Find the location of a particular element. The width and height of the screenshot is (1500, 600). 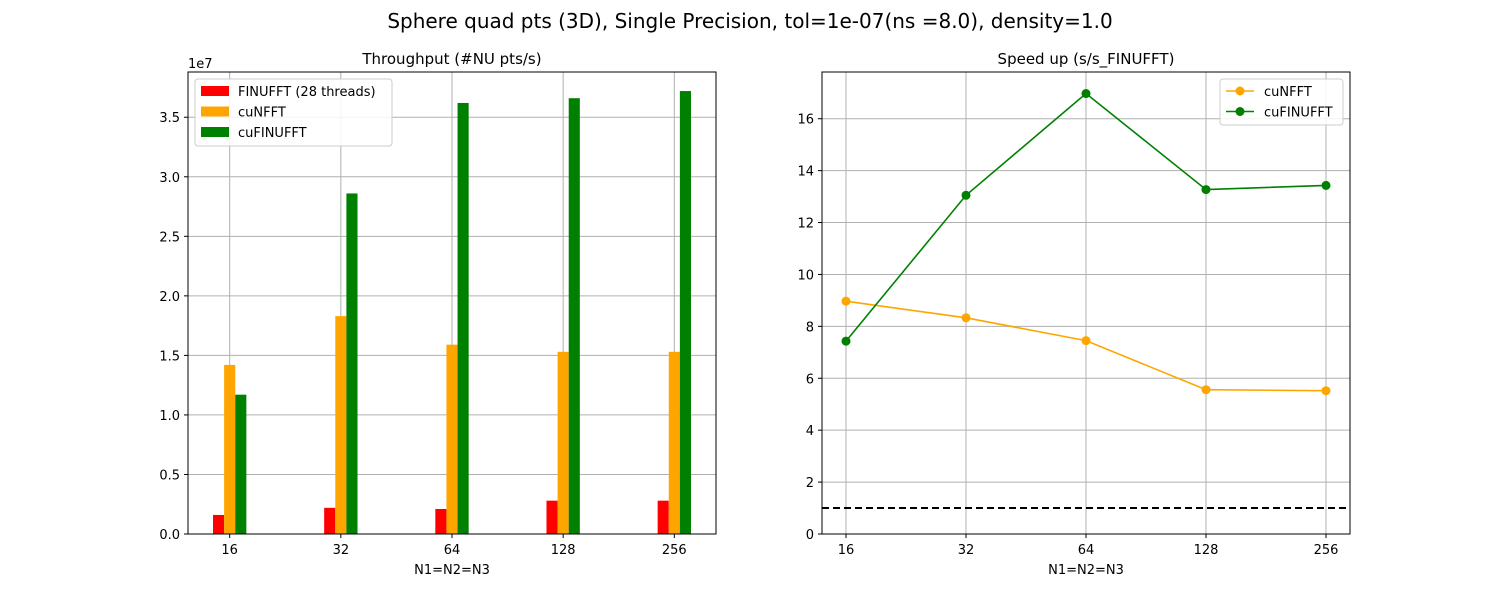

throughput-y-multiplier: 1e7 is located at coordinates (200, 64).